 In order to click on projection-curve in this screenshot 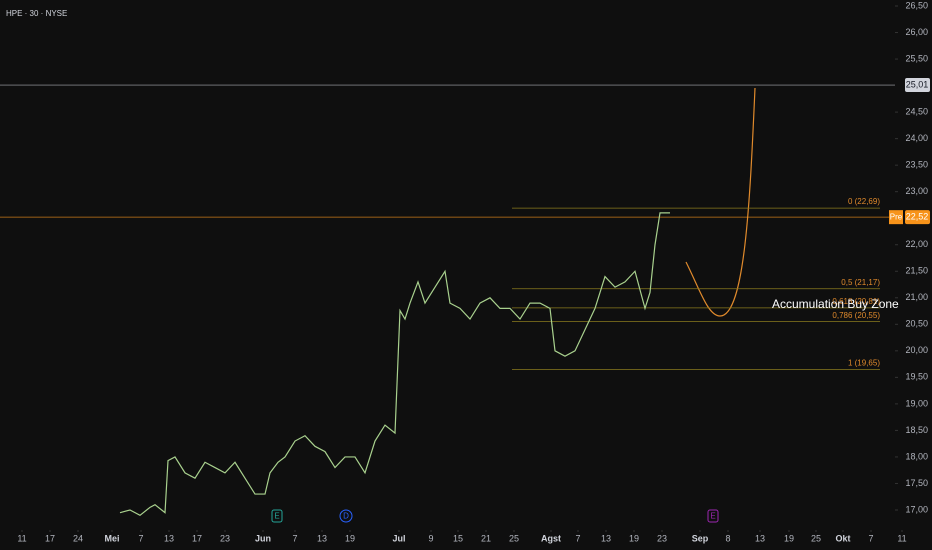, I will do `click(720, 202)`.